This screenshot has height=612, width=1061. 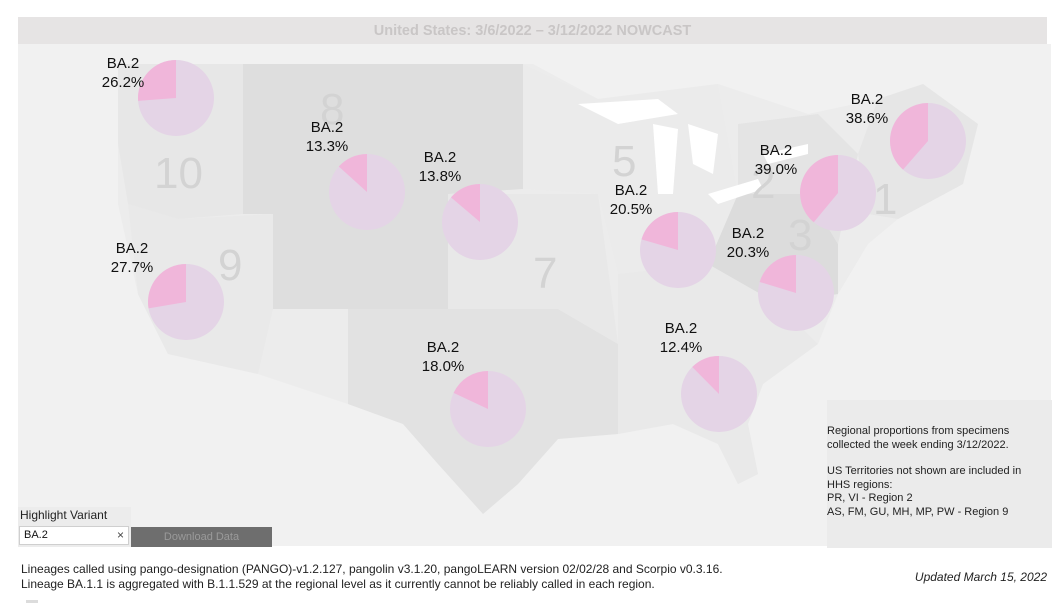 I want to click on lake-michigan, so click(x=665, y=159).